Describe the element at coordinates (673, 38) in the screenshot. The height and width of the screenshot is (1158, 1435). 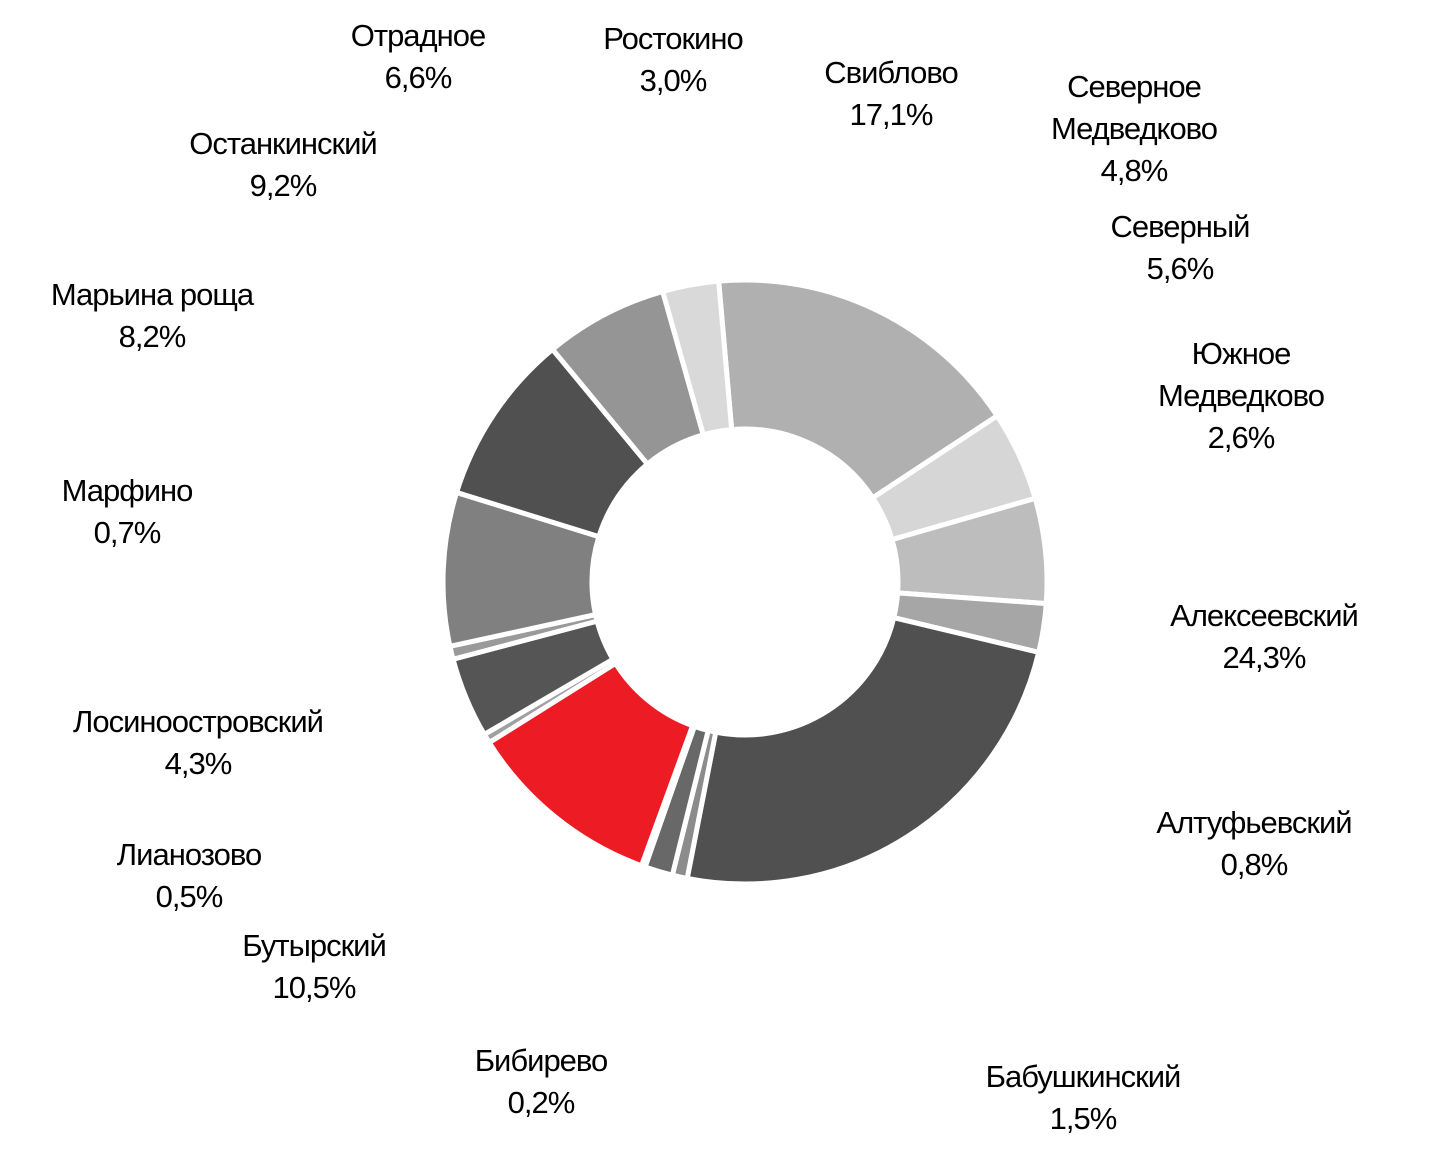
I see `label-name: Ростокино` at that location.